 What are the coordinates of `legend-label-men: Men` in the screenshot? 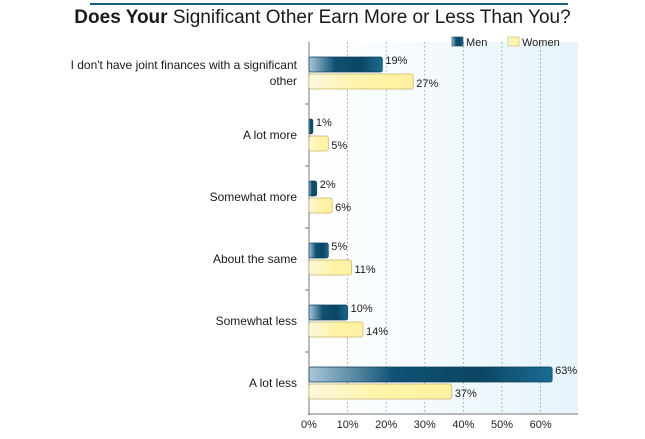 It's located at (476, 43).